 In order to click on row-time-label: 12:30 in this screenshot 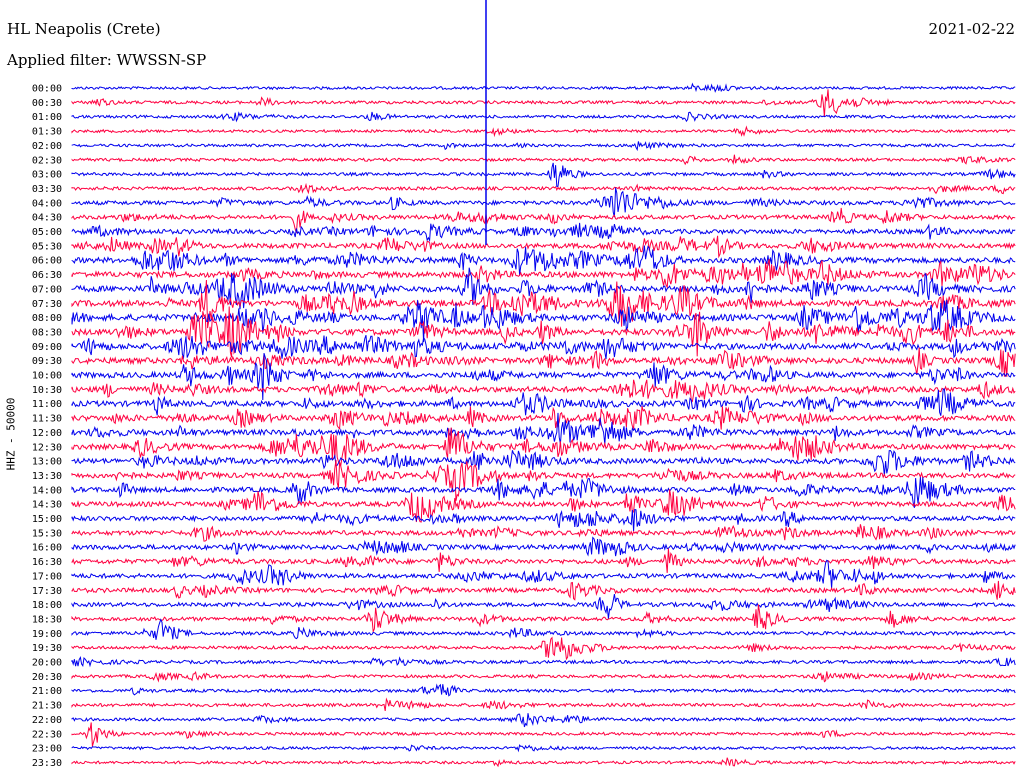, I will do `click(47, 447)`.